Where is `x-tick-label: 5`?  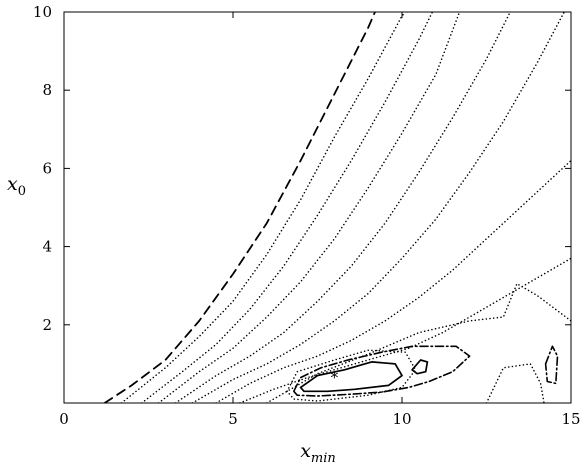
x-tick-label: 5 is located at coordinates (233, 419).